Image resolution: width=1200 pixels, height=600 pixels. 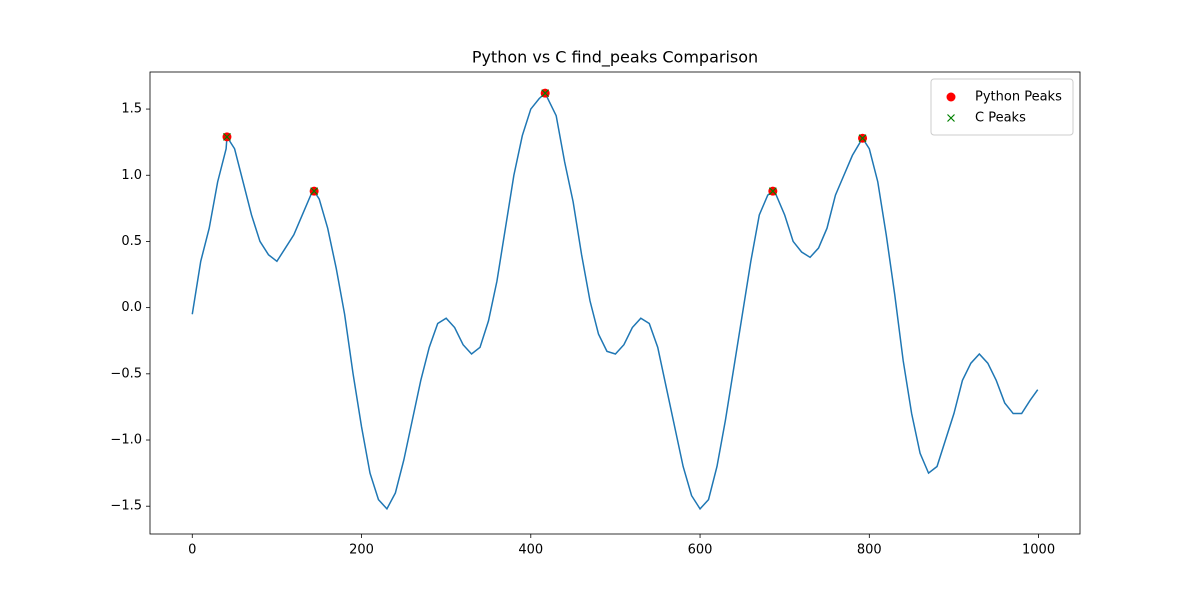 I want to click on y-tick-label: 0.5, so click(x=131, y=241).